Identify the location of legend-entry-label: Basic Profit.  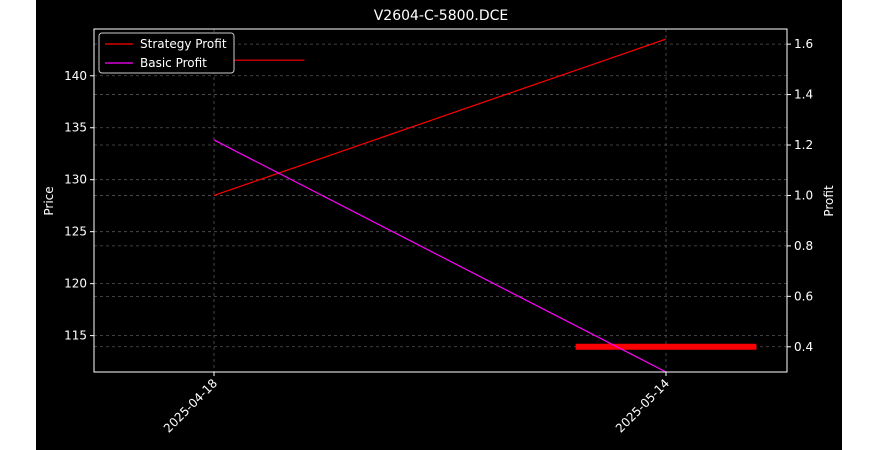
(173, 63).